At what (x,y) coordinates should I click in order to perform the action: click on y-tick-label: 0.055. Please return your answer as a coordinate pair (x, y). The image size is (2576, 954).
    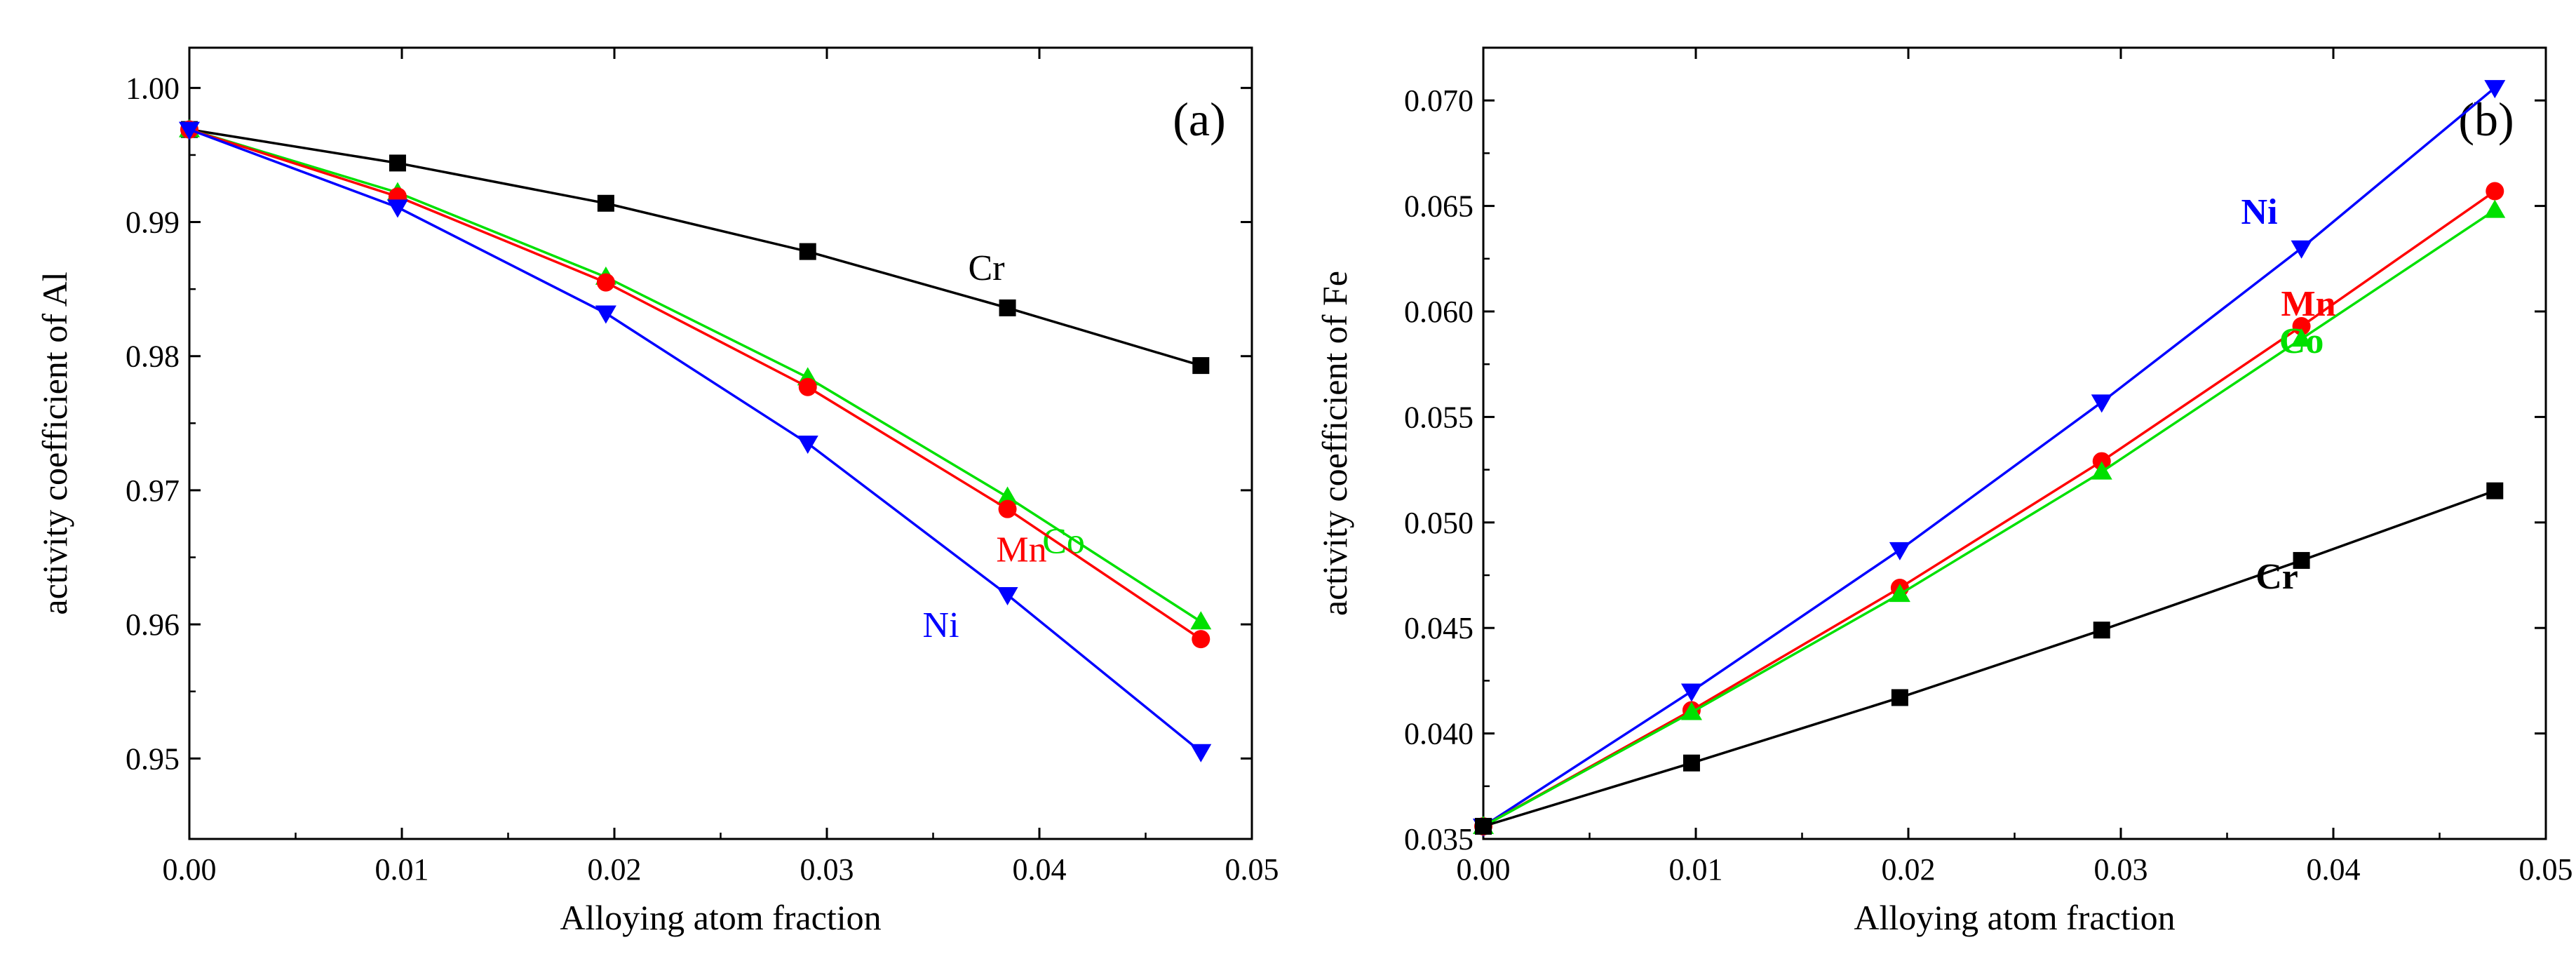
    Looking at the image, I should click on (1439, 417).